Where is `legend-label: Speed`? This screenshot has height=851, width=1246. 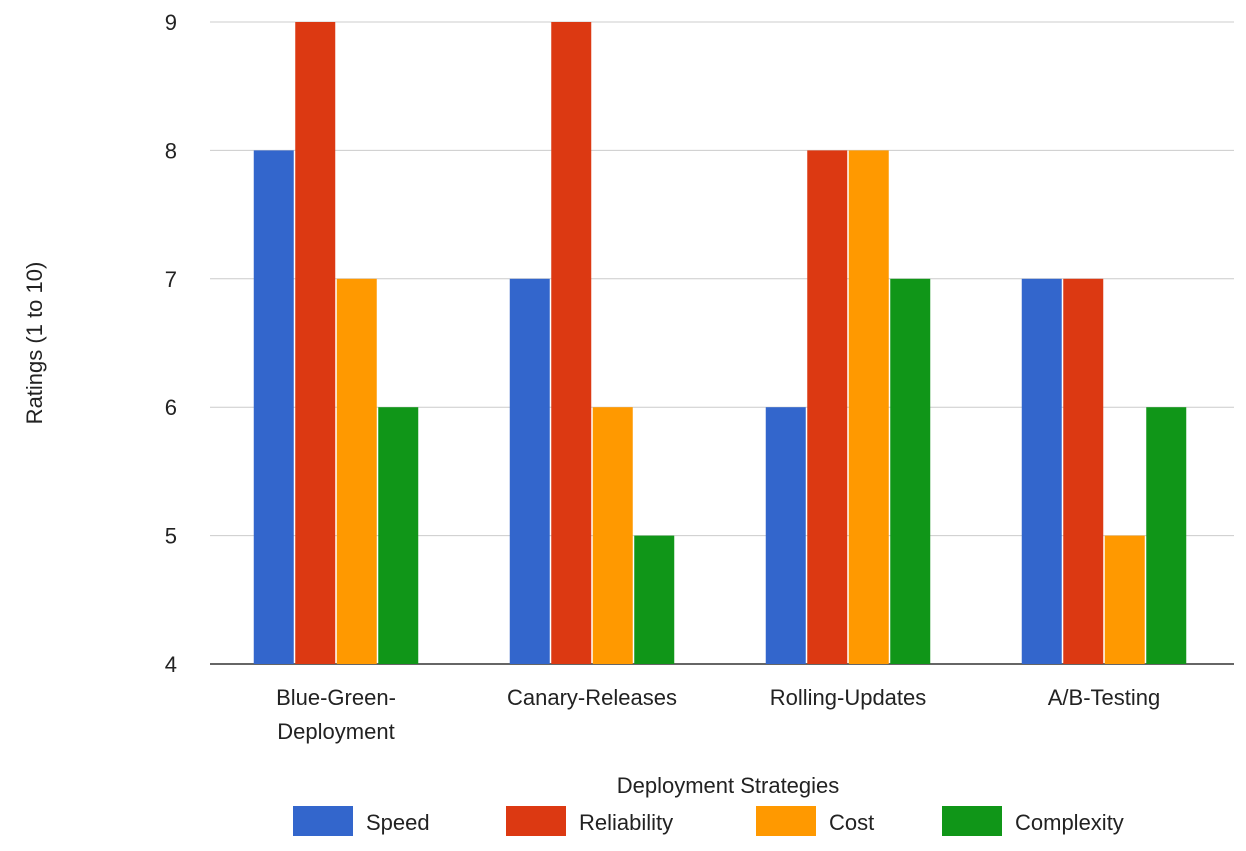 legend-label: Speed is located at coordinates (398, 822).